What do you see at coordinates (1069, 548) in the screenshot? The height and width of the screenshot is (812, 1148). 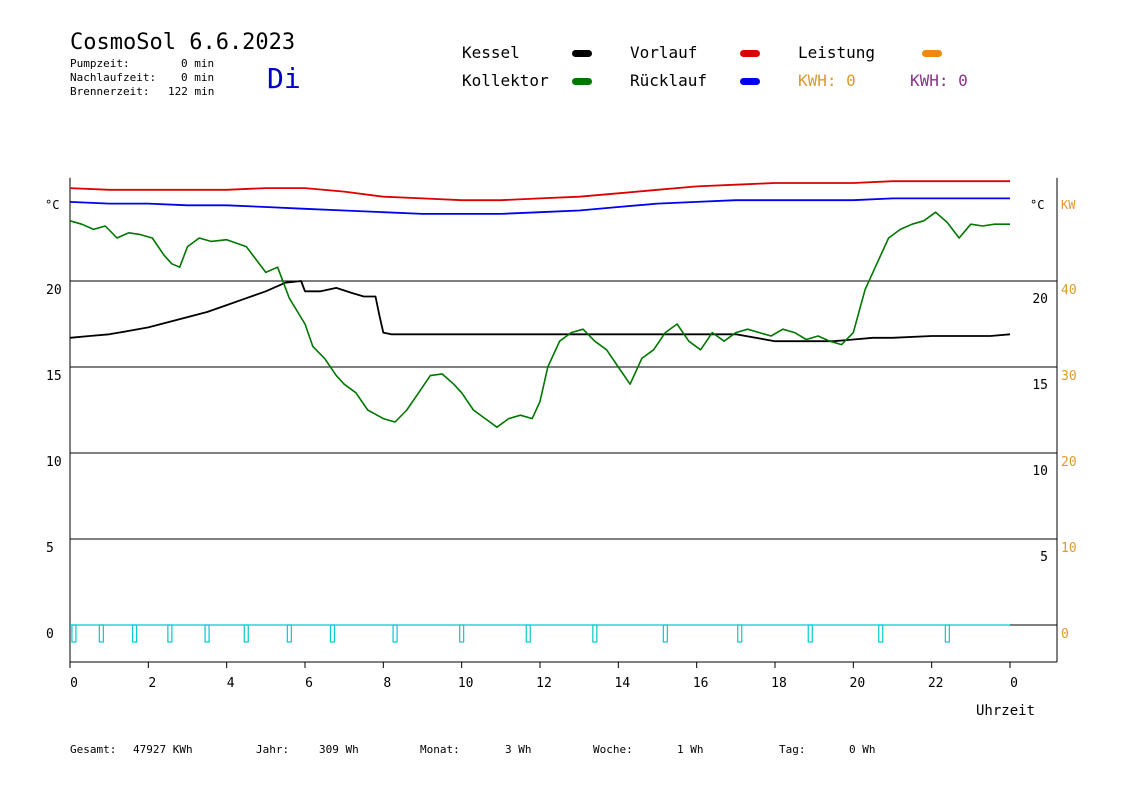 I see `y-right-kw-tick-label: 10` at bounding box center [1069, 548].